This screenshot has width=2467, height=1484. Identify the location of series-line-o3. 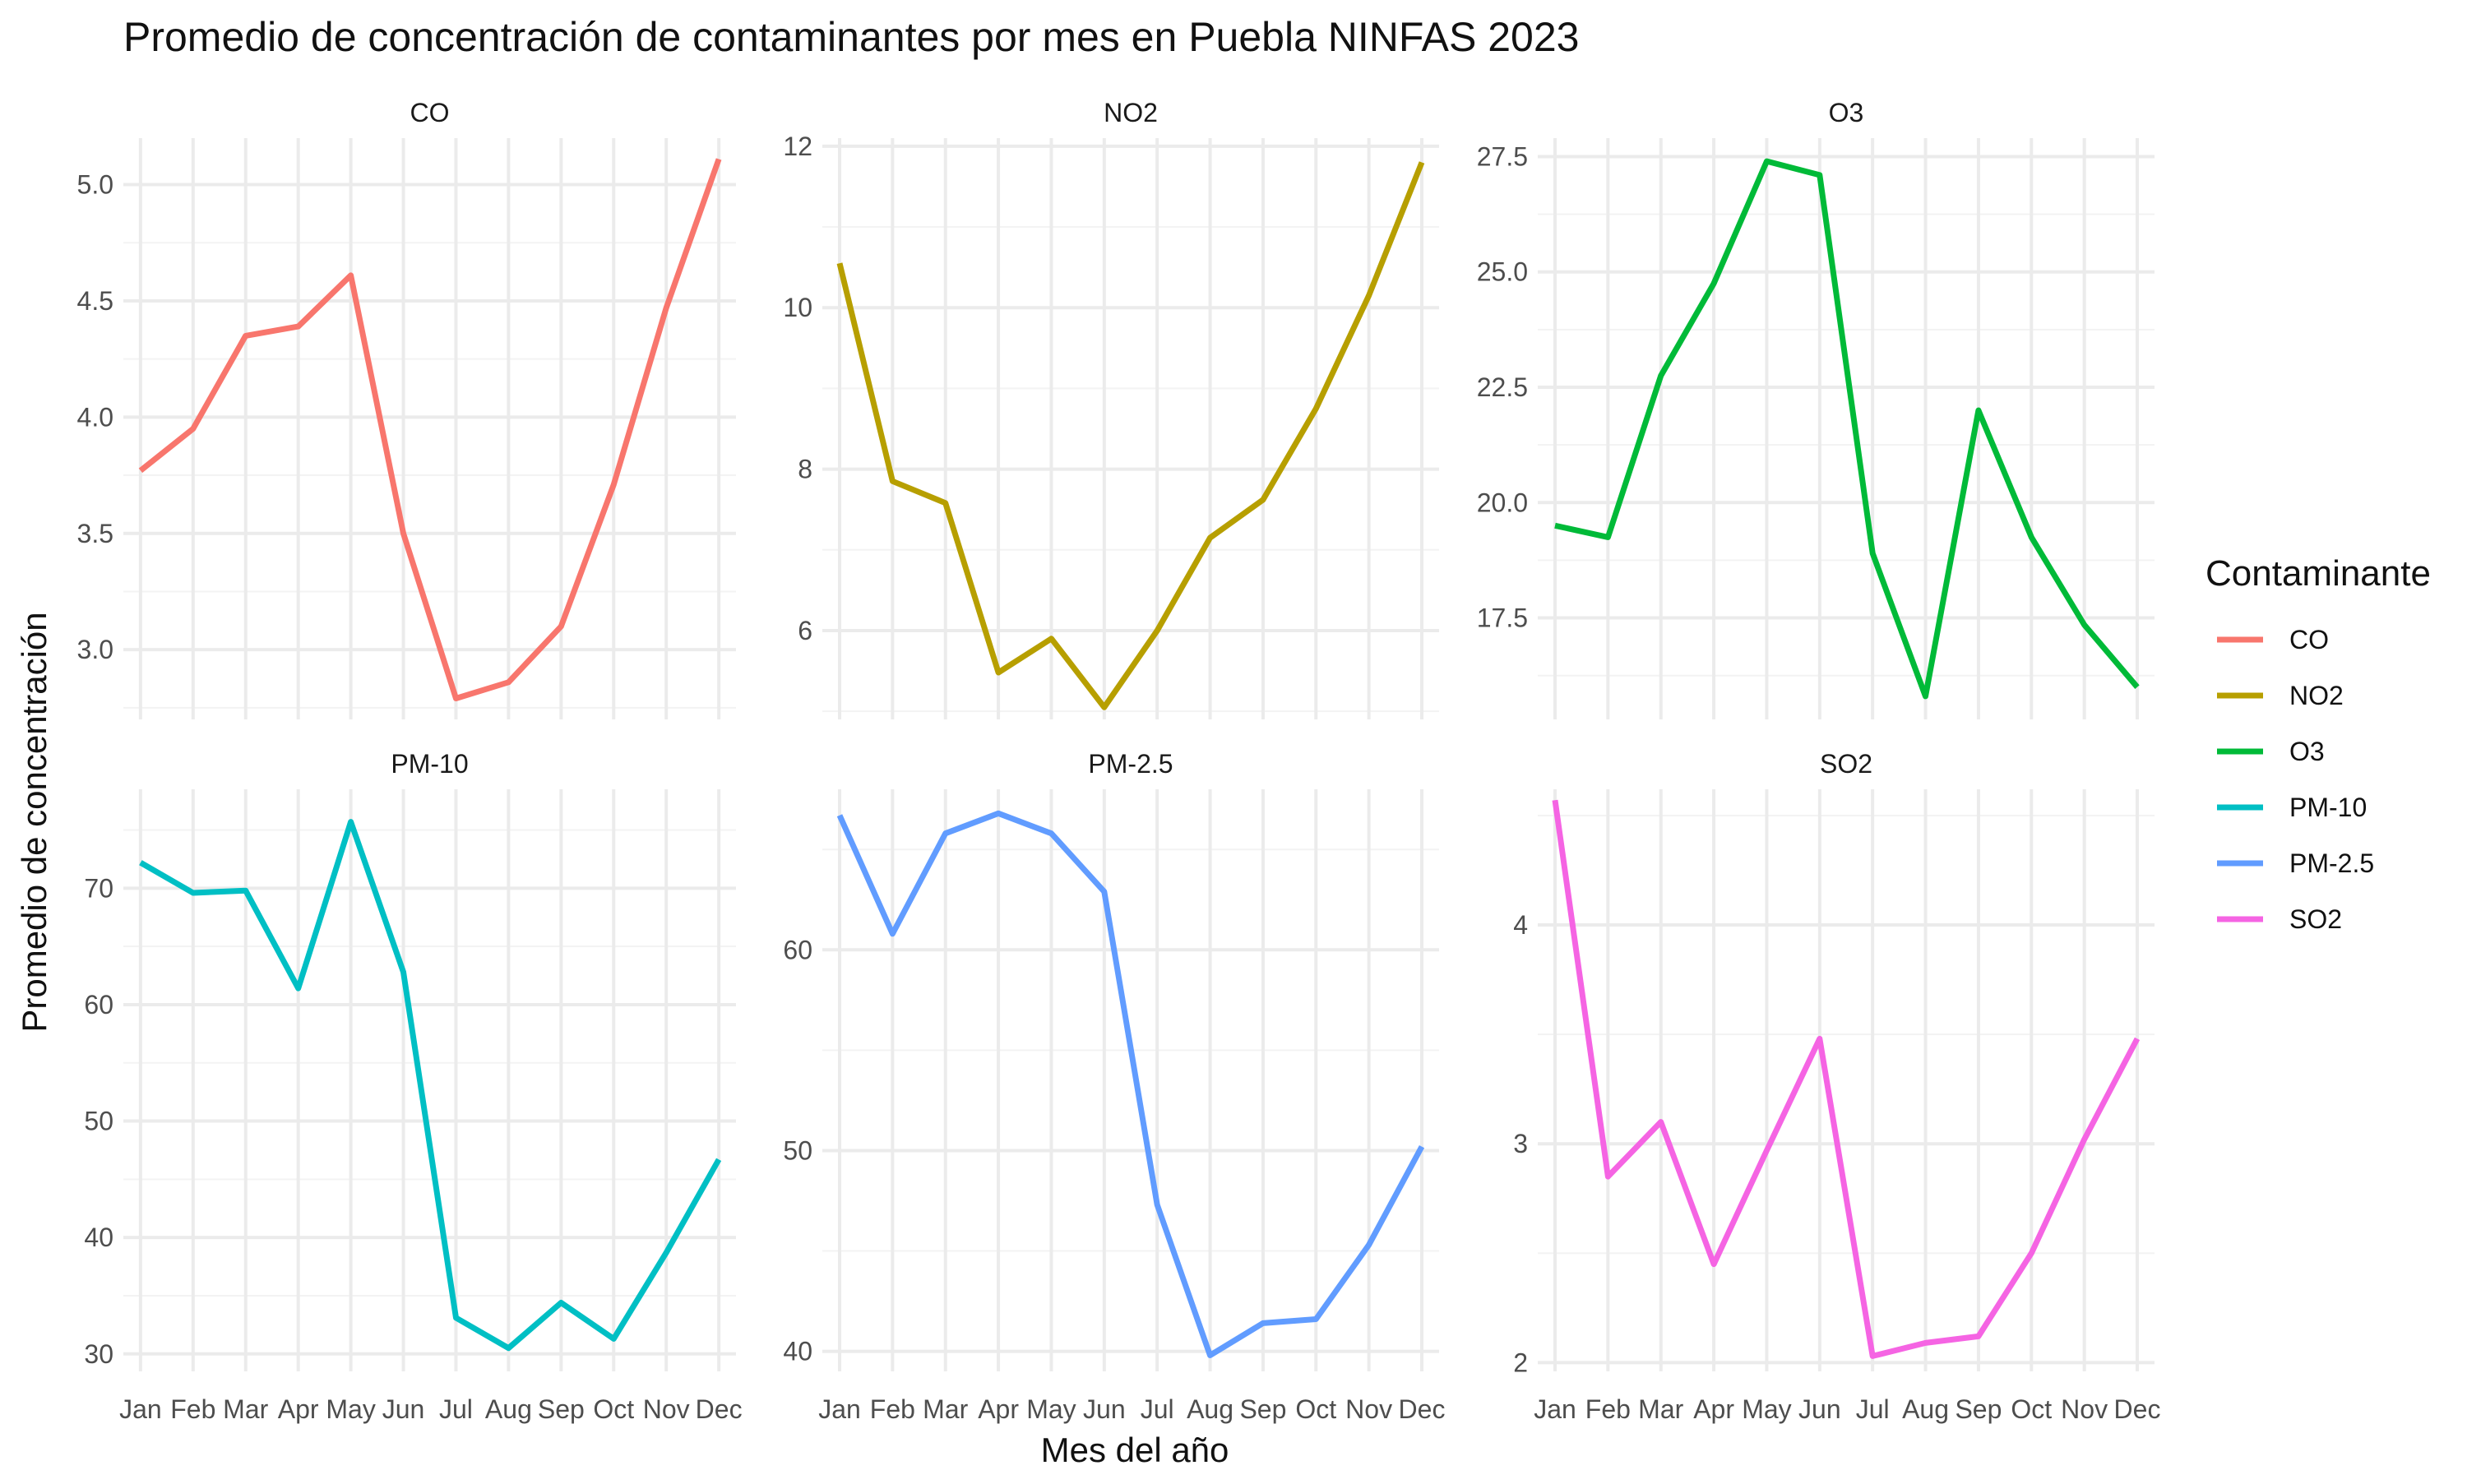
(1847, 429).